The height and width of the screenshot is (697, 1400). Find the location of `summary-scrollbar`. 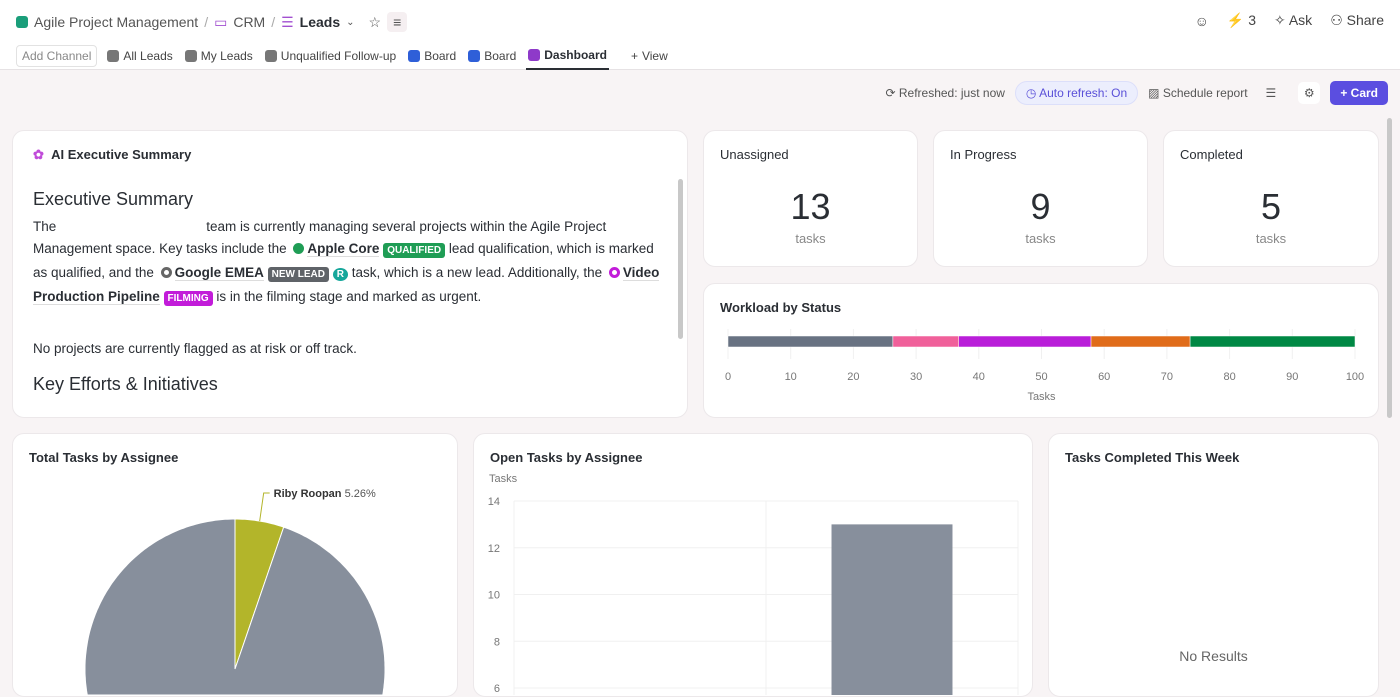

summary-scrollbar is located at coordinates (680, 259).